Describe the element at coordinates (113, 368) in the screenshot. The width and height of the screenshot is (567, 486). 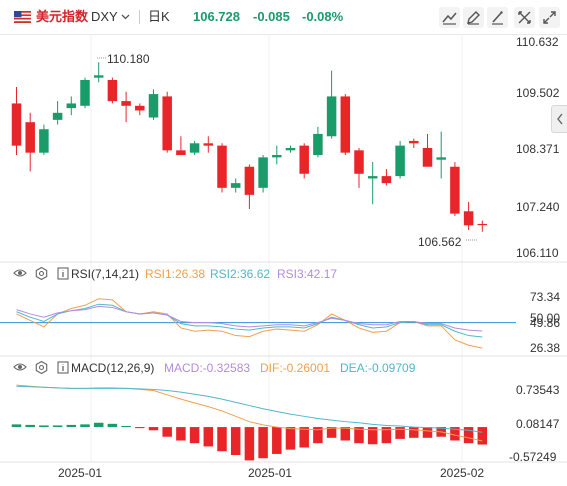
I see `macd-title: MACD(12,26,9)` at that location.